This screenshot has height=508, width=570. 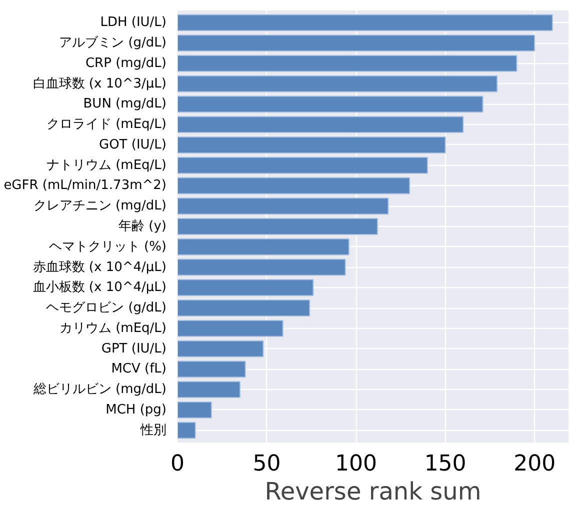 What do you see at coordinates (445, 464) in the screenshot?
I see `x-tick-label: 150` at bounding box center [445, 464].